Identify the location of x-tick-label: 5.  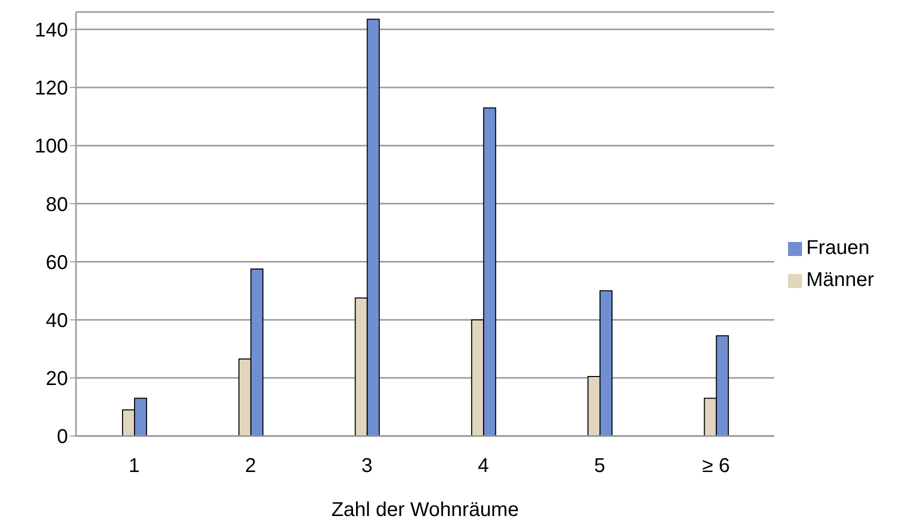
(600, 466).